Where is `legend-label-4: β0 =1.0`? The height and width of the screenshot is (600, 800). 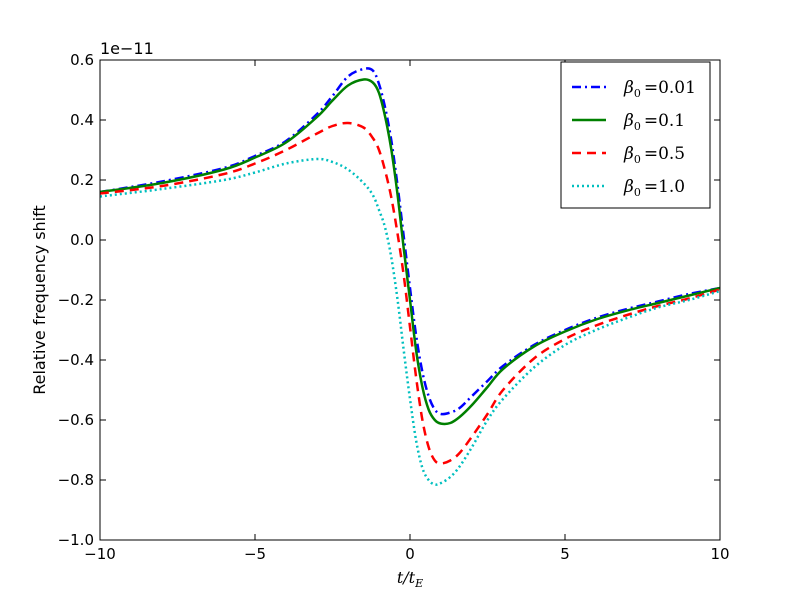
legend-label-4: β0 =1.0 is located at coordinates (654, 188).